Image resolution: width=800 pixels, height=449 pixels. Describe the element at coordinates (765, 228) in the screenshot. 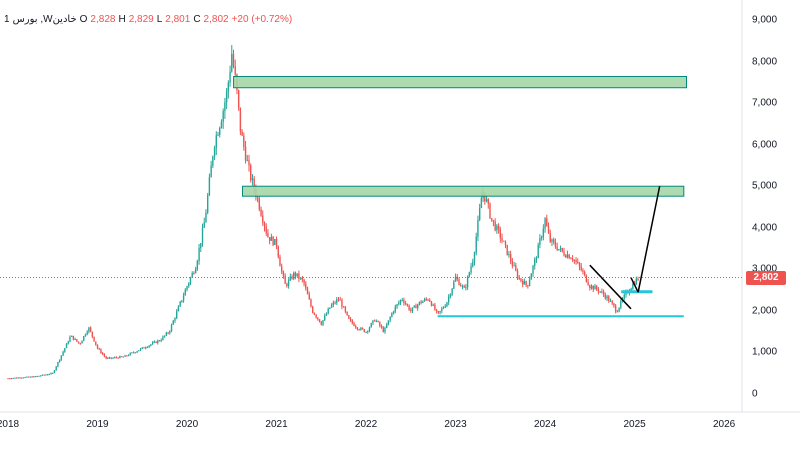

I see `y-tick-label: 4,000` at that location.